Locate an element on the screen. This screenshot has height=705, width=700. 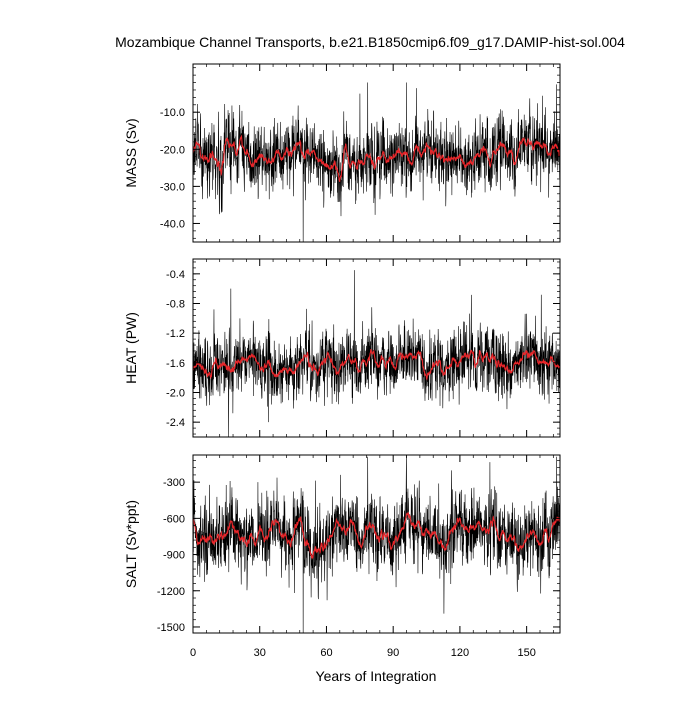
y-tick-label: -1200 is located at coordinates (171, 592).